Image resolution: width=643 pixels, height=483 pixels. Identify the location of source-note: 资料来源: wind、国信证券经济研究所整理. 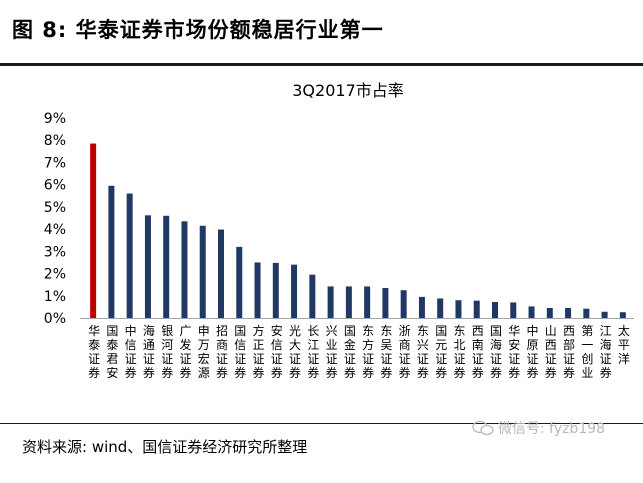
(165, 447).